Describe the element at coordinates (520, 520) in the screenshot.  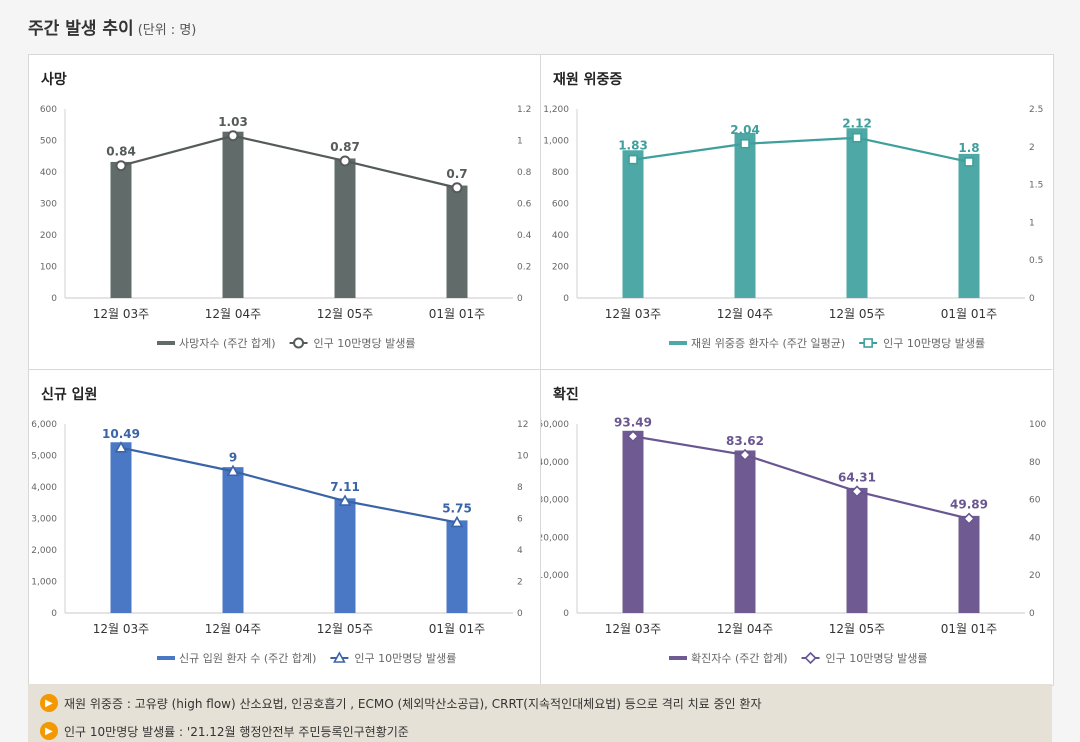
I see `y2-tick-label: 6` at that location.